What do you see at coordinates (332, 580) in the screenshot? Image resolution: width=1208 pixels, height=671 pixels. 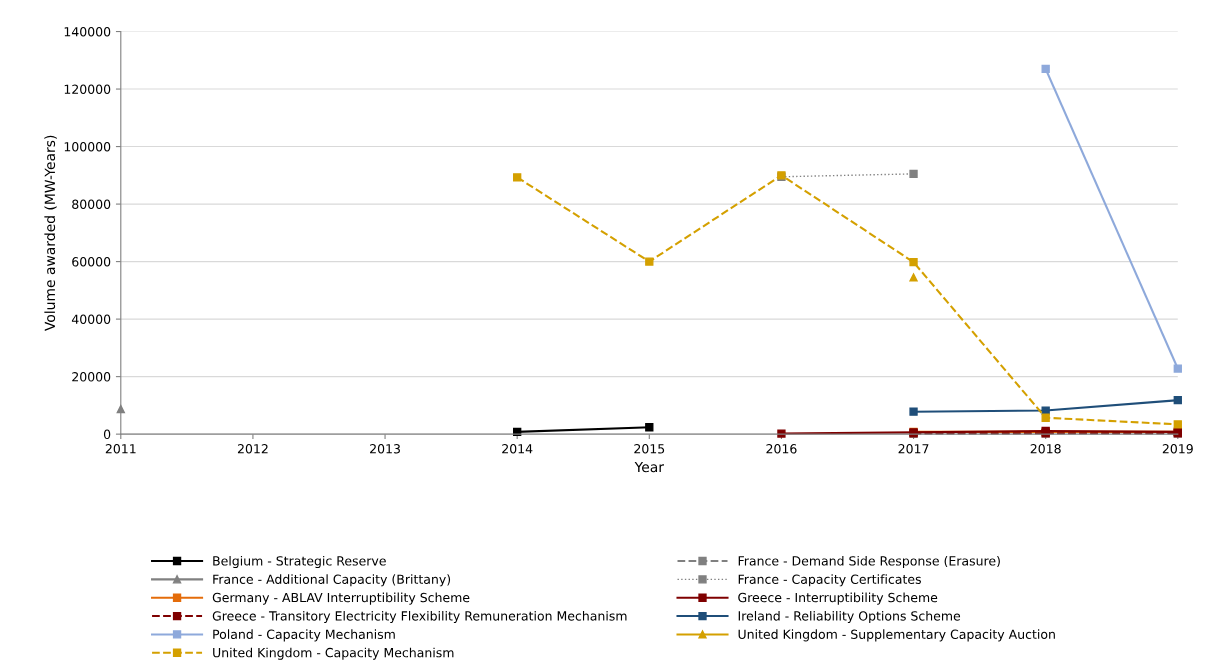 I see `legend-label: France - Additional Capacity (Brittany)` at bounding box center [332, 580].